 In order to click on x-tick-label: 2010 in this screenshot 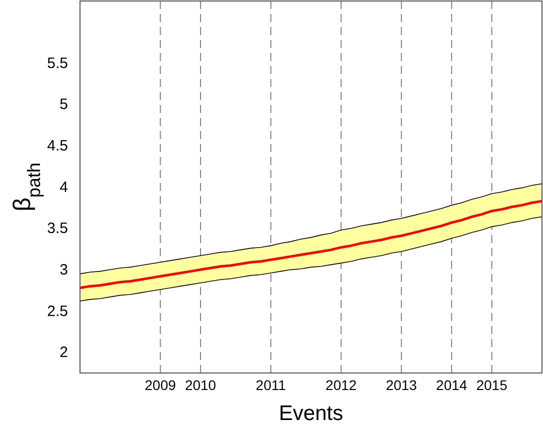, I will do `click(200, 384)`.